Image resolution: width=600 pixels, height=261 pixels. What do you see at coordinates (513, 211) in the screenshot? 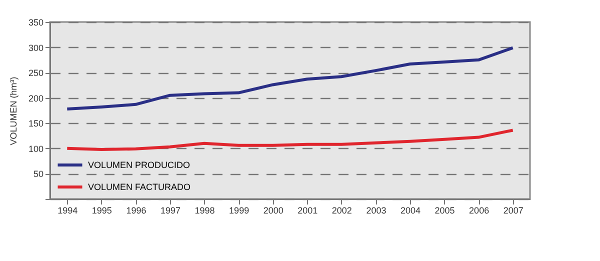
I see `x-tick-label: 2007` at bounding box center [513, 211].